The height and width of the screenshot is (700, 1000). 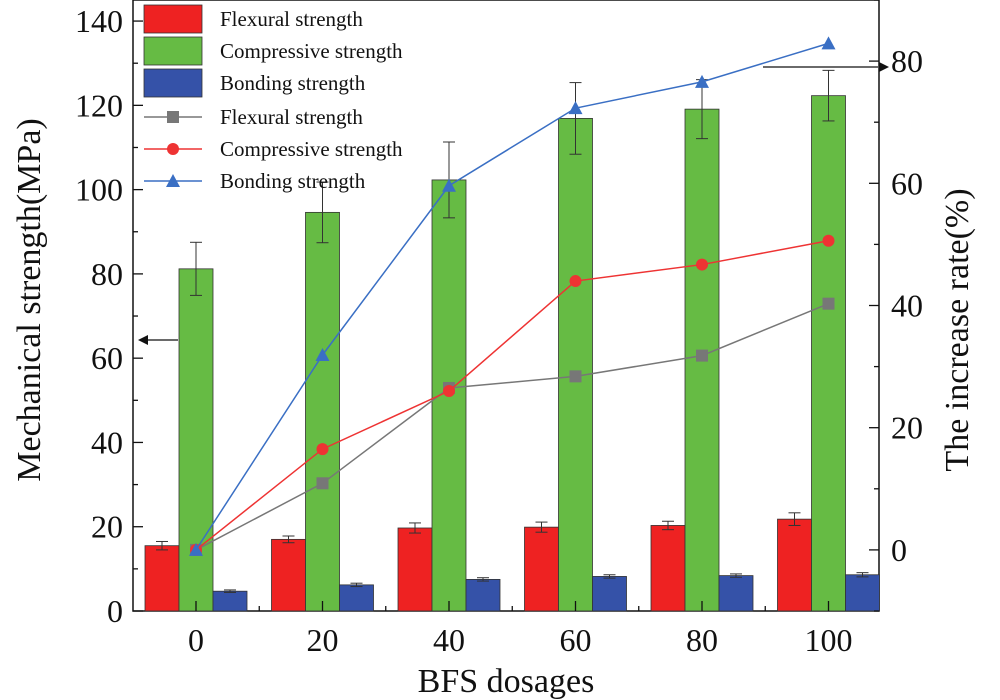 What do you see at coordinates (29, 300) in the screenshot?
I see `y-axis-title: Mechanical strength(MPa)` at bounding box center [29, 300].